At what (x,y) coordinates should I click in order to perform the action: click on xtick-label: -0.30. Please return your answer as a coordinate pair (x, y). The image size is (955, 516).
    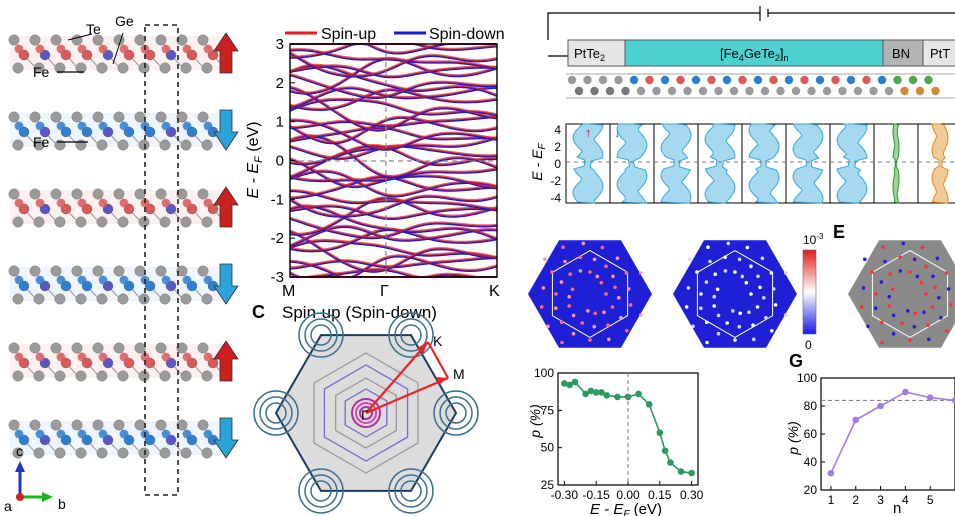
    Looking at the image, I should click on (565, 495).